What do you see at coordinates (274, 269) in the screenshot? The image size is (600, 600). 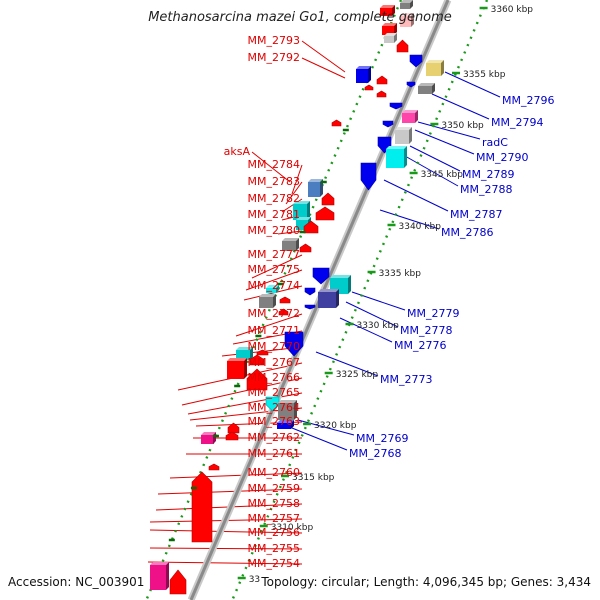 I see `gene-label-left: MM_2775` at bounding box center [274, 269].